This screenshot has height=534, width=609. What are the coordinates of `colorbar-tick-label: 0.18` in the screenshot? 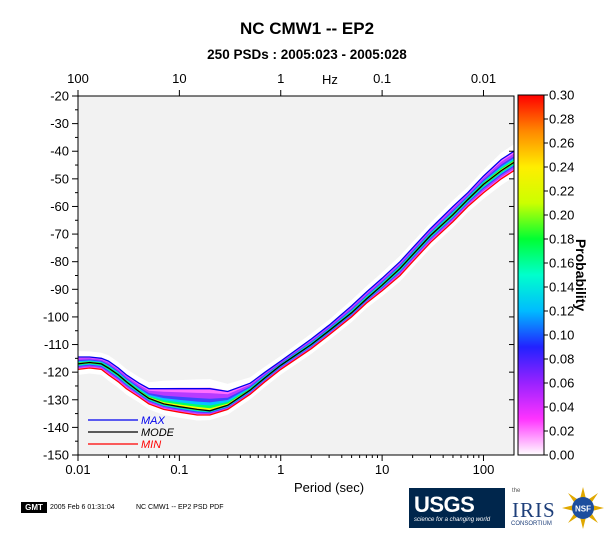 It's located at (561, 239).